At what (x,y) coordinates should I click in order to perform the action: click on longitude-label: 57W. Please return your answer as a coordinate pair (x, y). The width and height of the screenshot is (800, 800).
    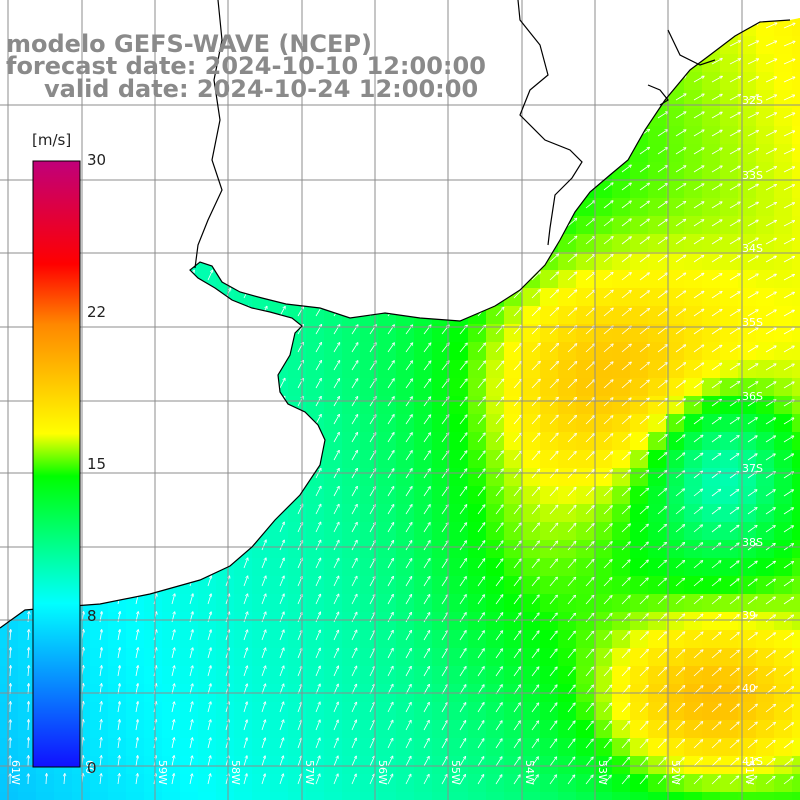
    Looking at the image, I should click on (309, 772).